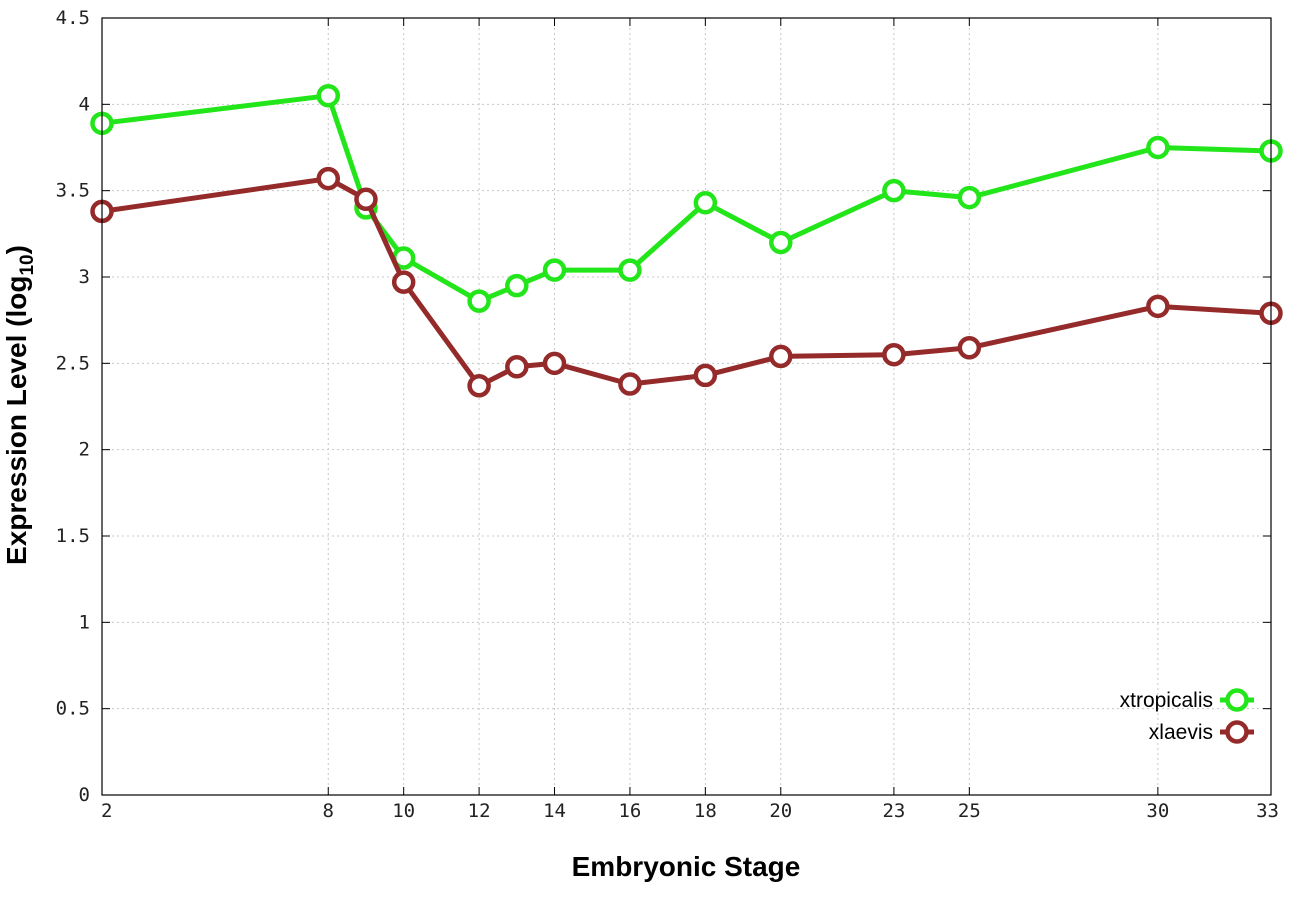  I want to click on legend-entry-xtropicalis: xtropicalis, so click(1187, 700).